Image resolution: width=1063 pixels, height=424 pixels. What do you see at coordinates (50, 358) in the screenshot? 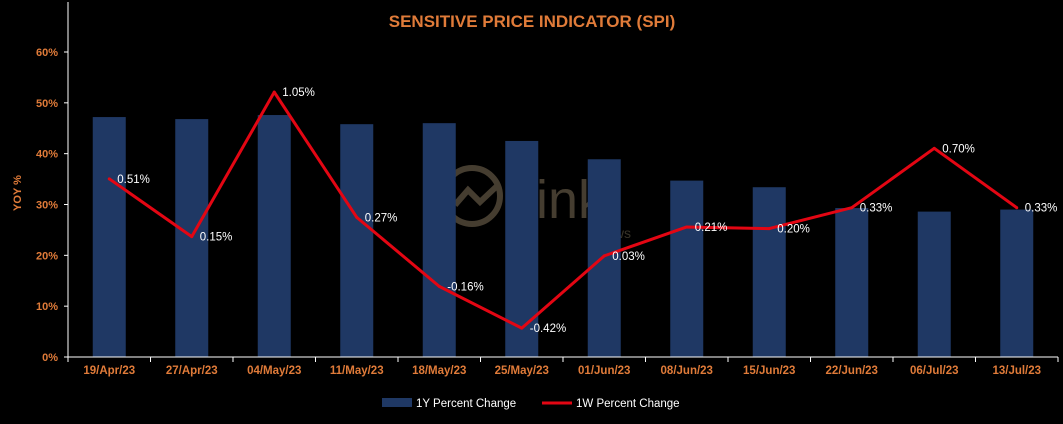
I see `y-tick-label: 0%` at bounding box center [50, 358].